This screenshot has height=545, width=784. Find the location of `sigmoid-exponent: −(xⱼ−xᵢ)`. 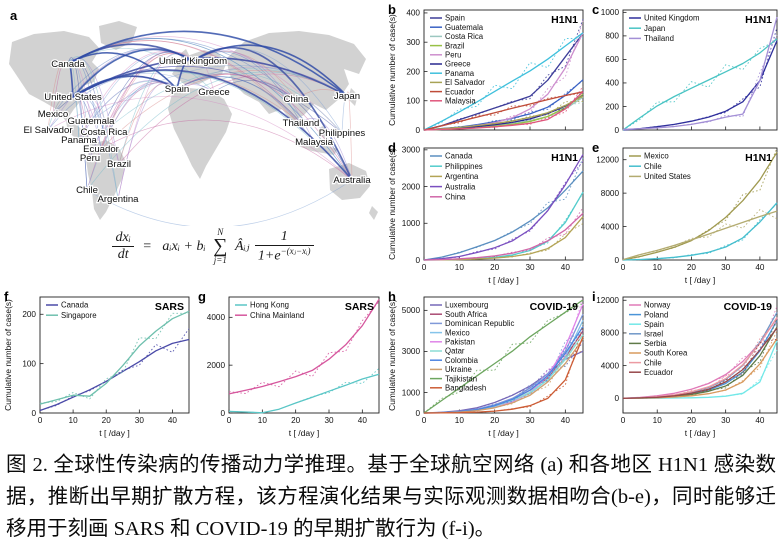

sigmoid-exponent: −(xⱼ−xᵢ) is located at coordinates (295, 250).